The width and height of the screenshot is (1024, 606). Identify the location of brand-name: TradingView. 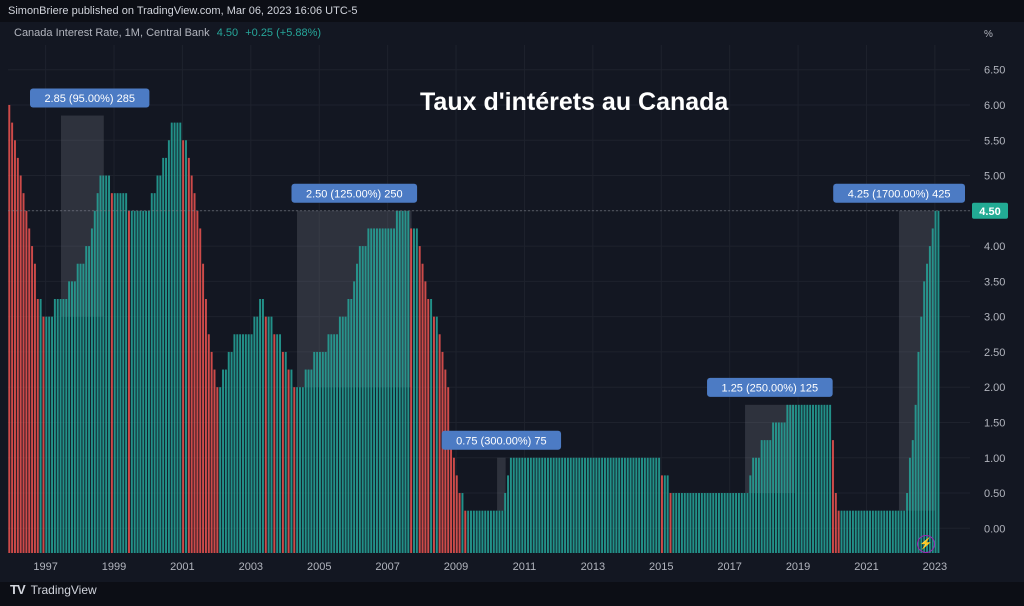
(63, 589).